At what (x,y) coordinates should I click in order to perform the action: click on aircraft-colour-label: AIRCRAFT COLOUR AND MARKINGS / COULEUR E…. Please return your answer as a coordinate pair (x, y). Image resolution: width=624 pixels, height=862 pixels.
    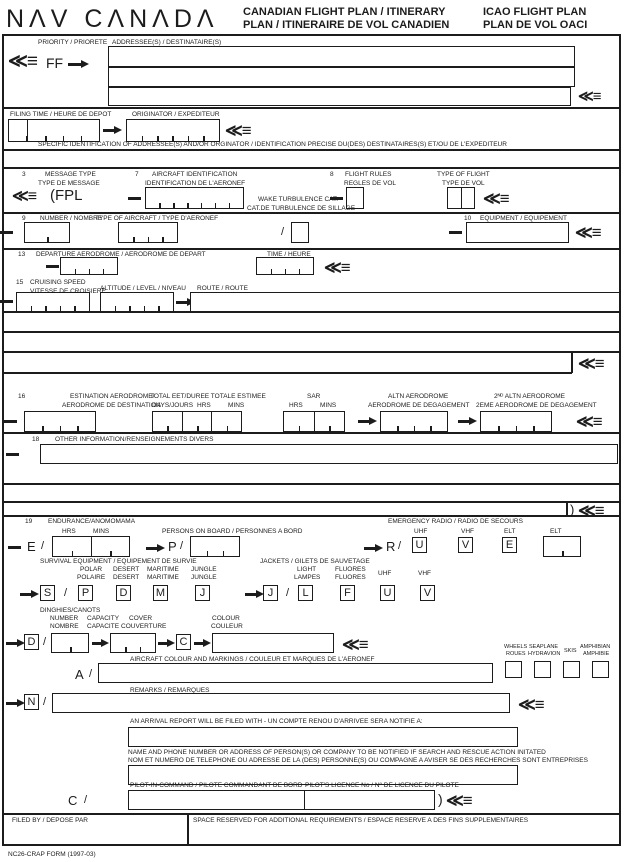
    Looking at the image, I should click on (252, 659).